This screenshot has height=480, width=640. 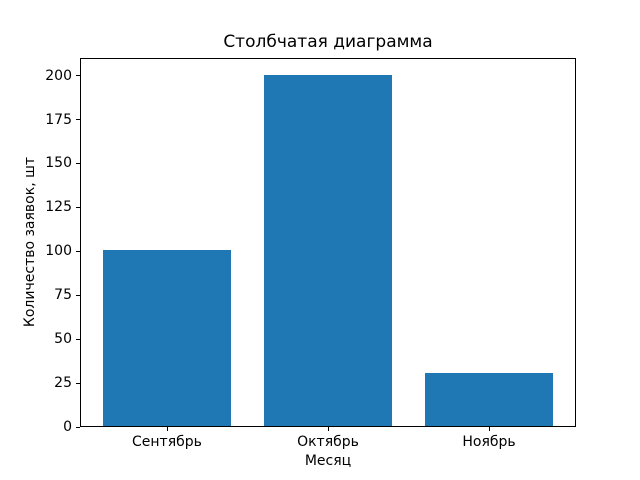 I want to click on y-tick-label: 125, so click(x=58, y=207).